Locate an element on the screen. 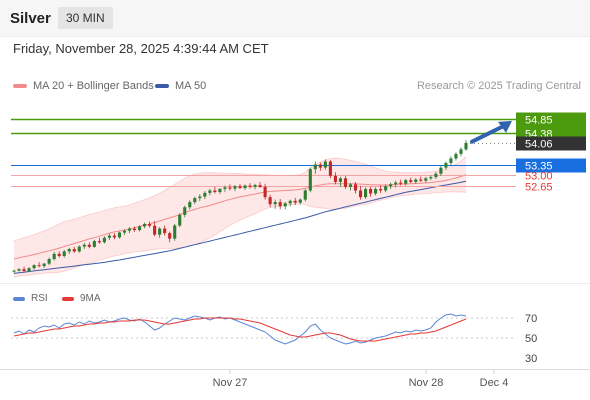 The width and height of the screenshot is (590, 400). legend-9ma-label: 9MA is located at coordinates (90, 298).